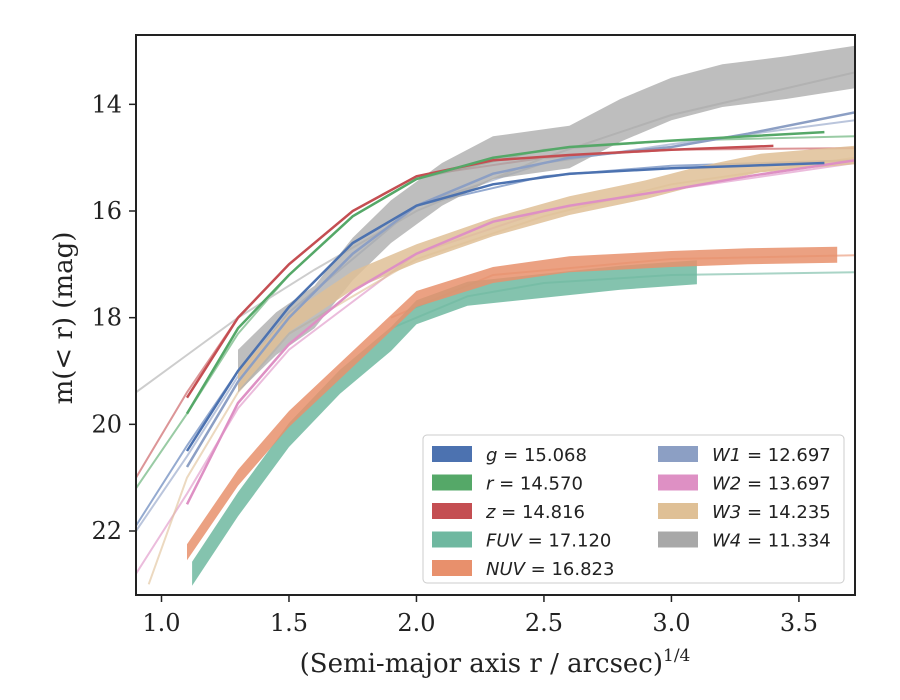 The height and width of the screenshot is (700, 900). What do you see at coordinates (106, 104) in the screenshot?
I see `y-tick-label: 14` at bounding box center [106, 104].